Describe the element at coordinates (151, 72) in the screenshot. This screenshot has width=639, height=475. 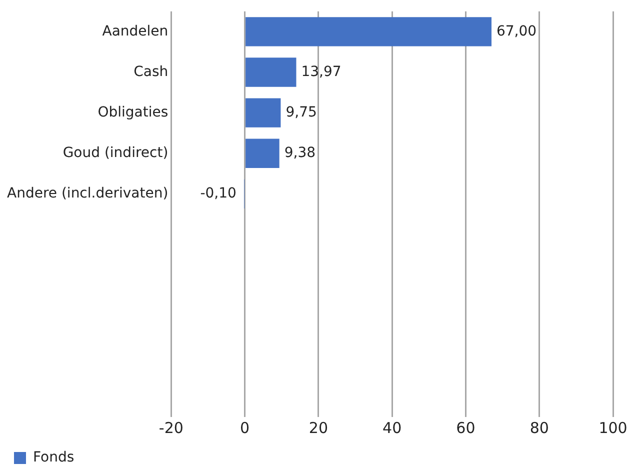
I see `y-tick-label: Cash` at that location.